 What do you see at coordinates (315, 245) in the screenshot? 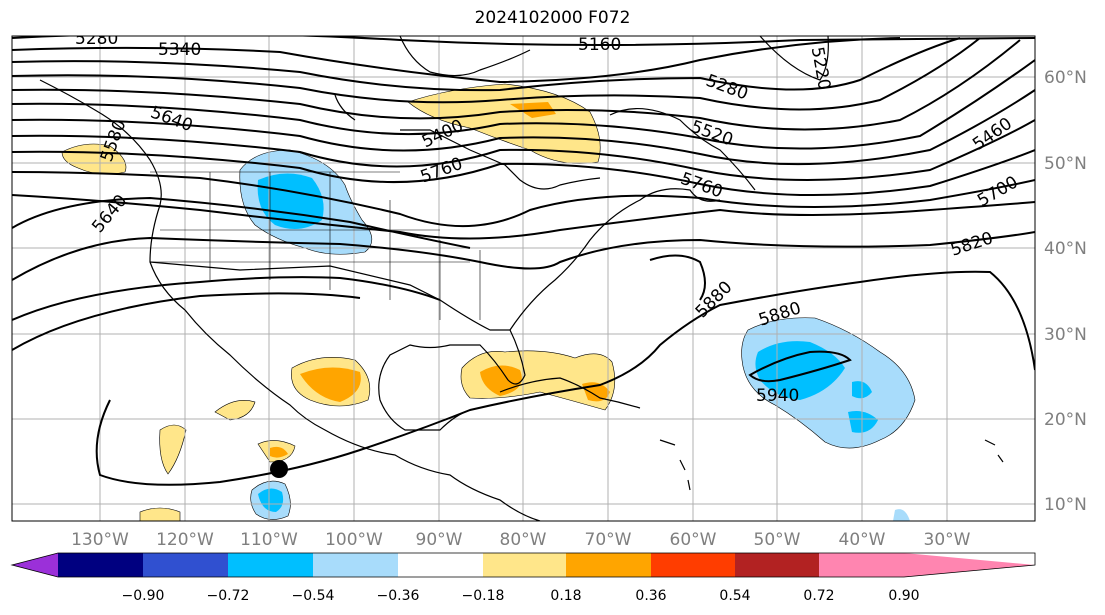
I see `state-borders` at bounding box center [315, 245].